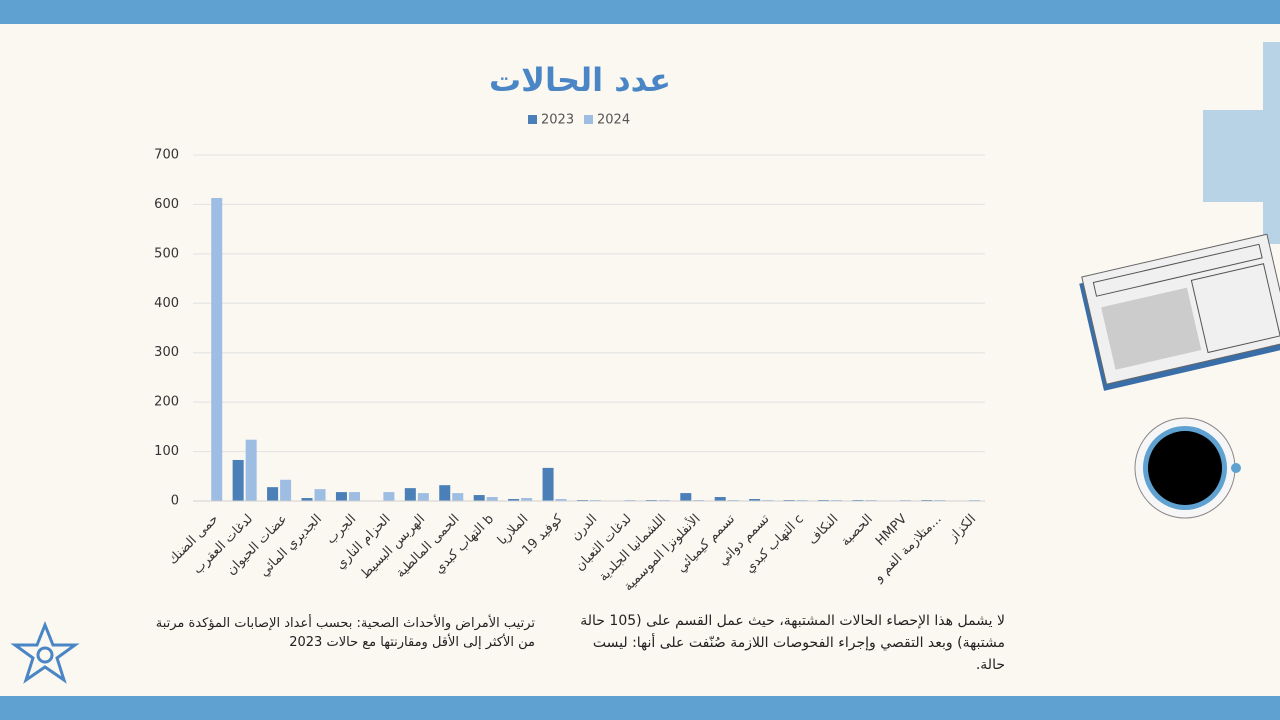 This screenshot has height=720, width=1280. What do you see at coordinates (1179, 312) in the screenshot?
I see `newspaper` at bounding box center [1179, 312].